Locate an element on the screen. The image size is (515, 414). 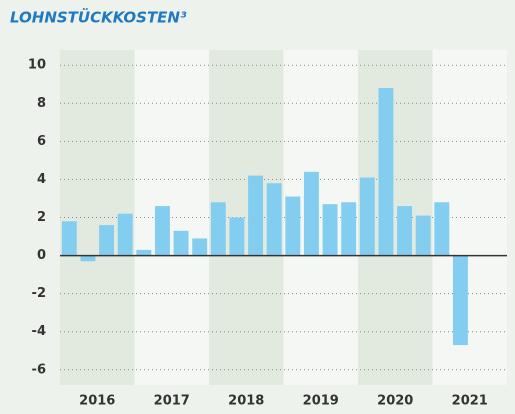
x-group-label: 2016 is located at coordinates (97, 401).